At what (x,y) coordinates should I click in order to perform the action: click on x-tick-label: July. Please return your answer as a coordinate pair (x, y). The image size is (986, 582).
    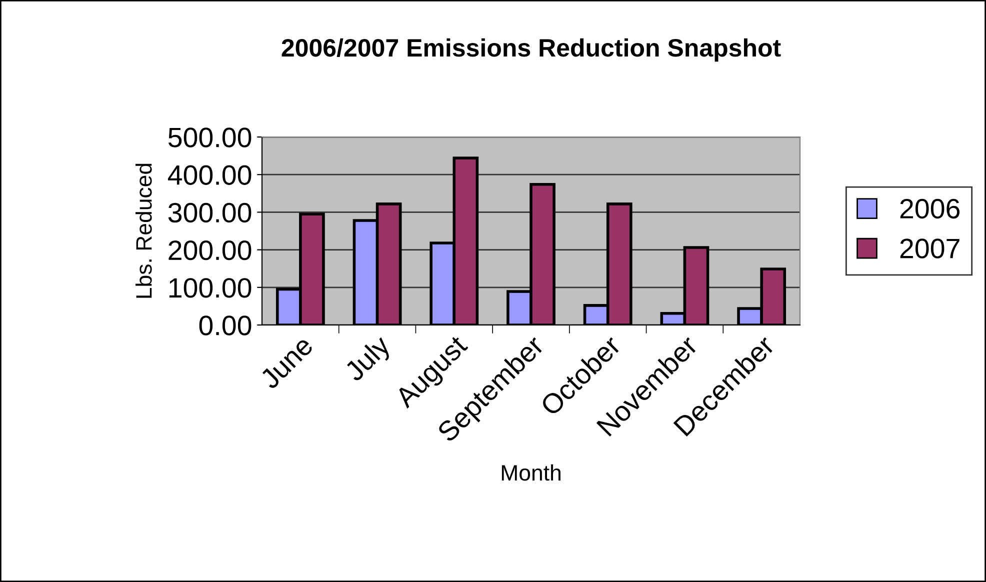
    Looking at the image, I should click on (369, 359).